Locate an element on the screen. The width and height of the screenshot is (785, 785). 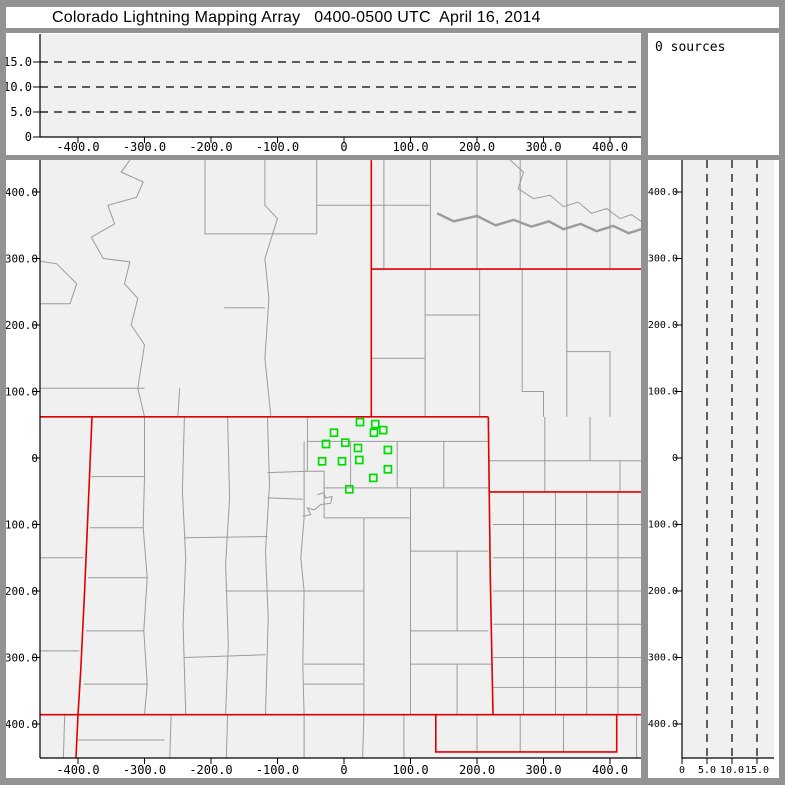
river-line is located at coordinates (538, 223).